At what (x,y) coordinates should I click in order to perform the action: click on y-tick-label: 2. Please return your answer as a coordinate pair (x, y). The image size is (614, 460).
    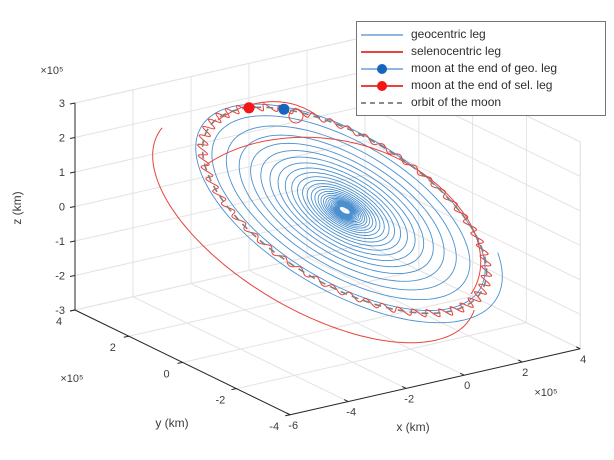
    Looking at the image, I should click on (113, 348).